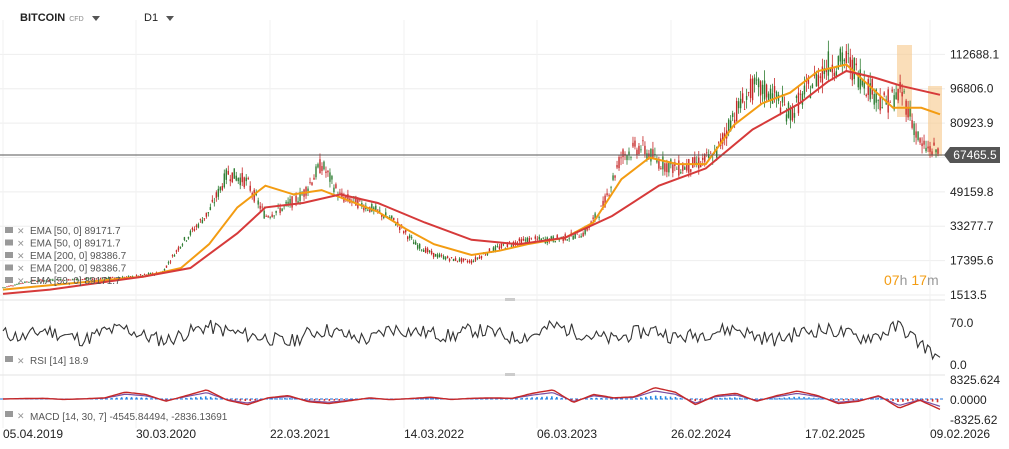 This screenshot has width=1009, height=449. Describe the element at coordinates (975, 380) in the screenshot. I see `macd-tick-label: 8325.624` at that location.